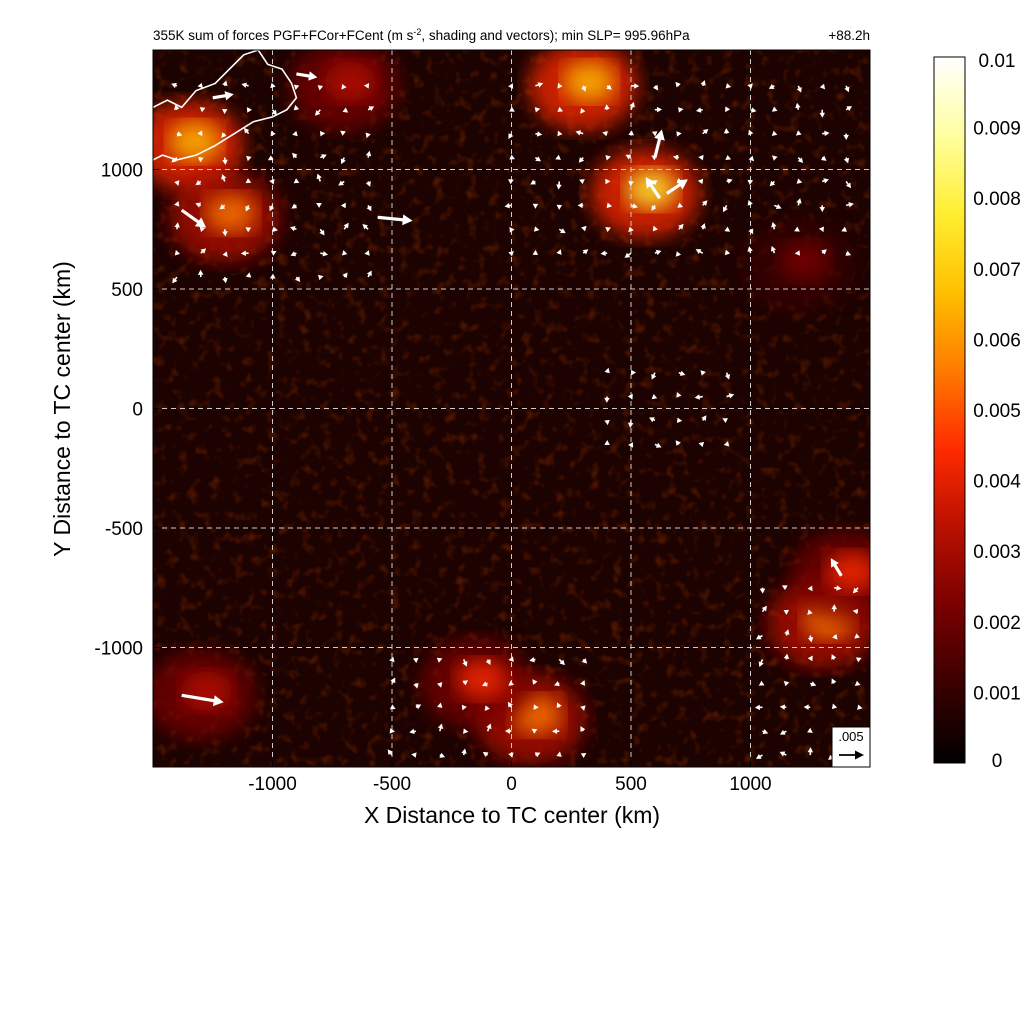  I want to click on reference-vector-box: .005, so click(851, 747).